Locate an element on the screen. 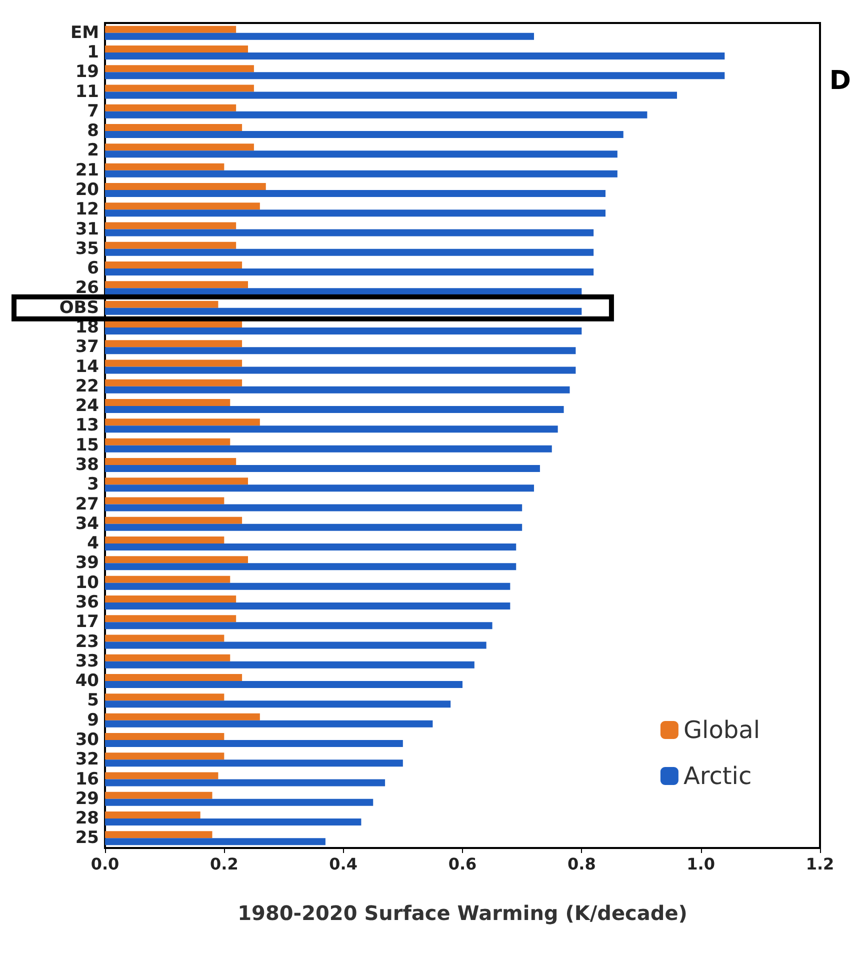 This screenshot has width=863, height=975. text: D is located at coordinates (840, 81).